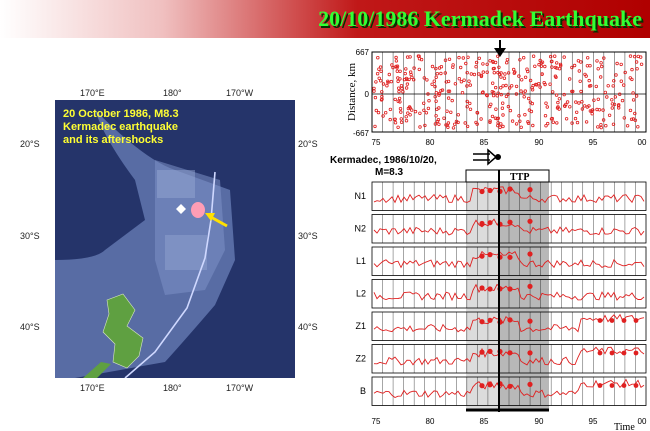 The image size is (650, 431). I want to click on trench-line, so click(170, 274).